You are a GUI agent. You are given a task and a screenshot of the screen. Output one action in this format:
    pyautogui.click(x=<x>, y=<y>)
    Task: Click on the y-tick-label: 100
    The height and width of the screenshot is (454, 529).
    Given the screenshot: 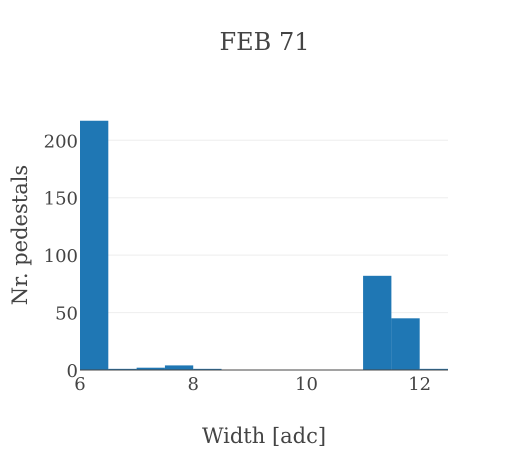 What is the action you would take?
    pyautogui.click(x=61, y=256)
    